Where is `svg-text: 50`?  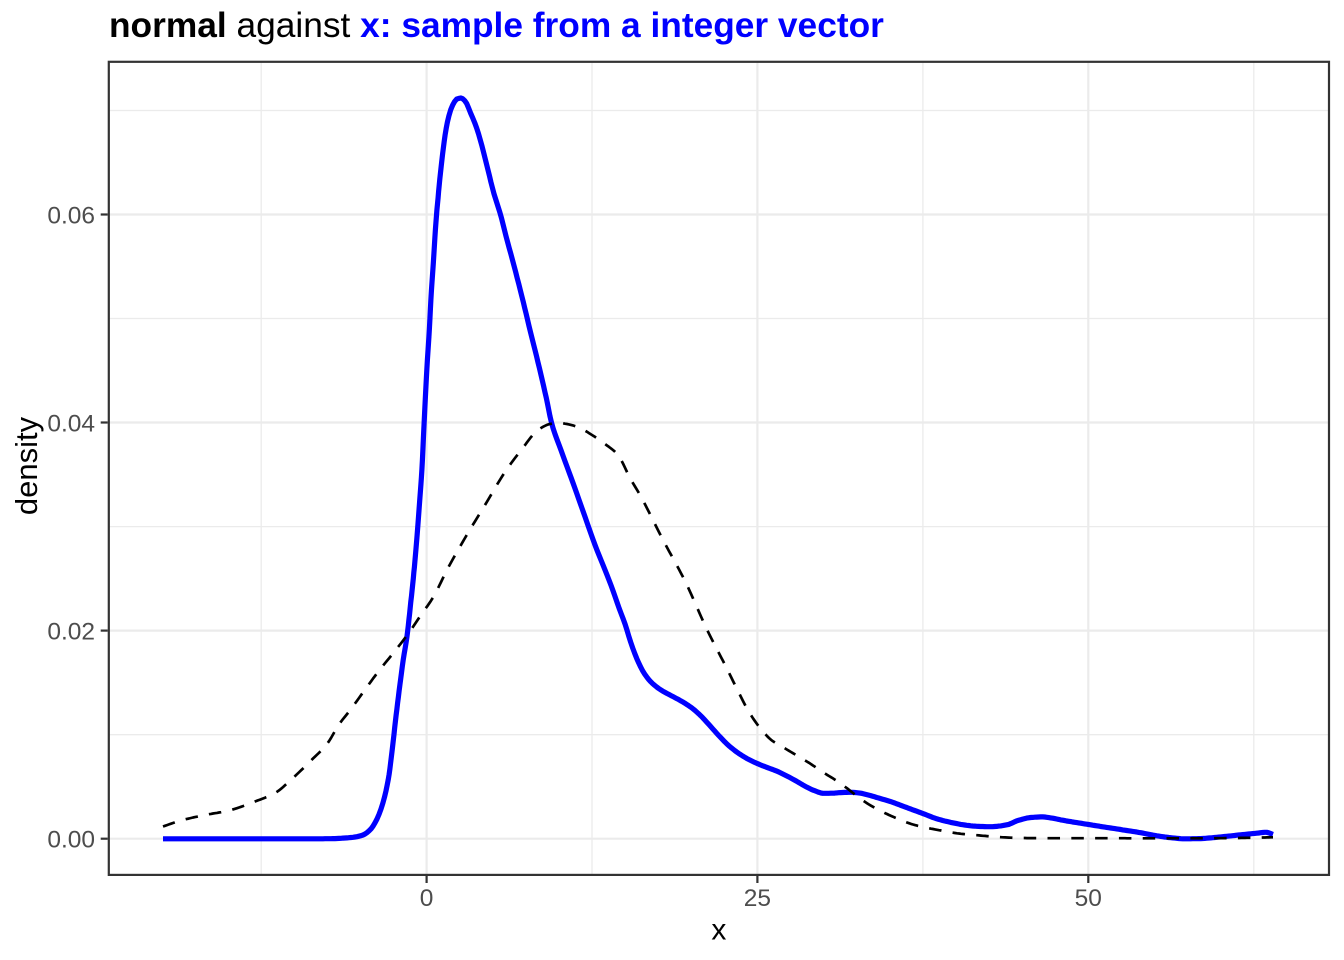
svg-text: 50 is located at coordinates (1088, 898).